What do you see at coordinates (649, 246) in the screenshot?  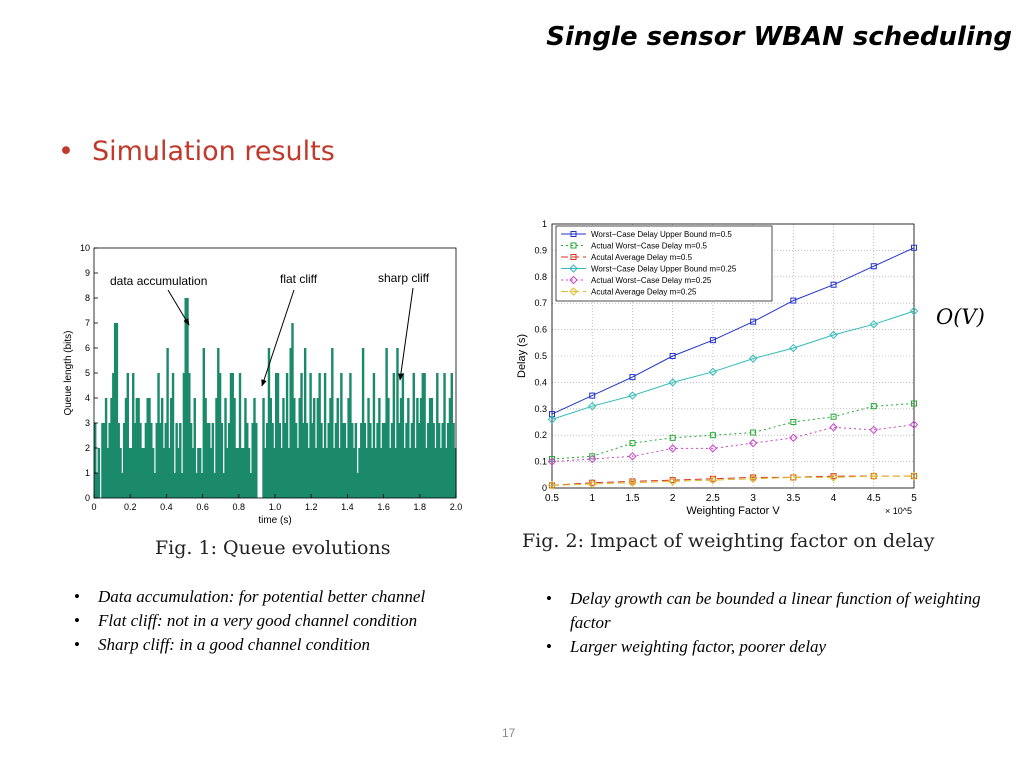 I see `legend-label: Actual Worst−Case Delay m=0.5` at bounding box center [649, 246].